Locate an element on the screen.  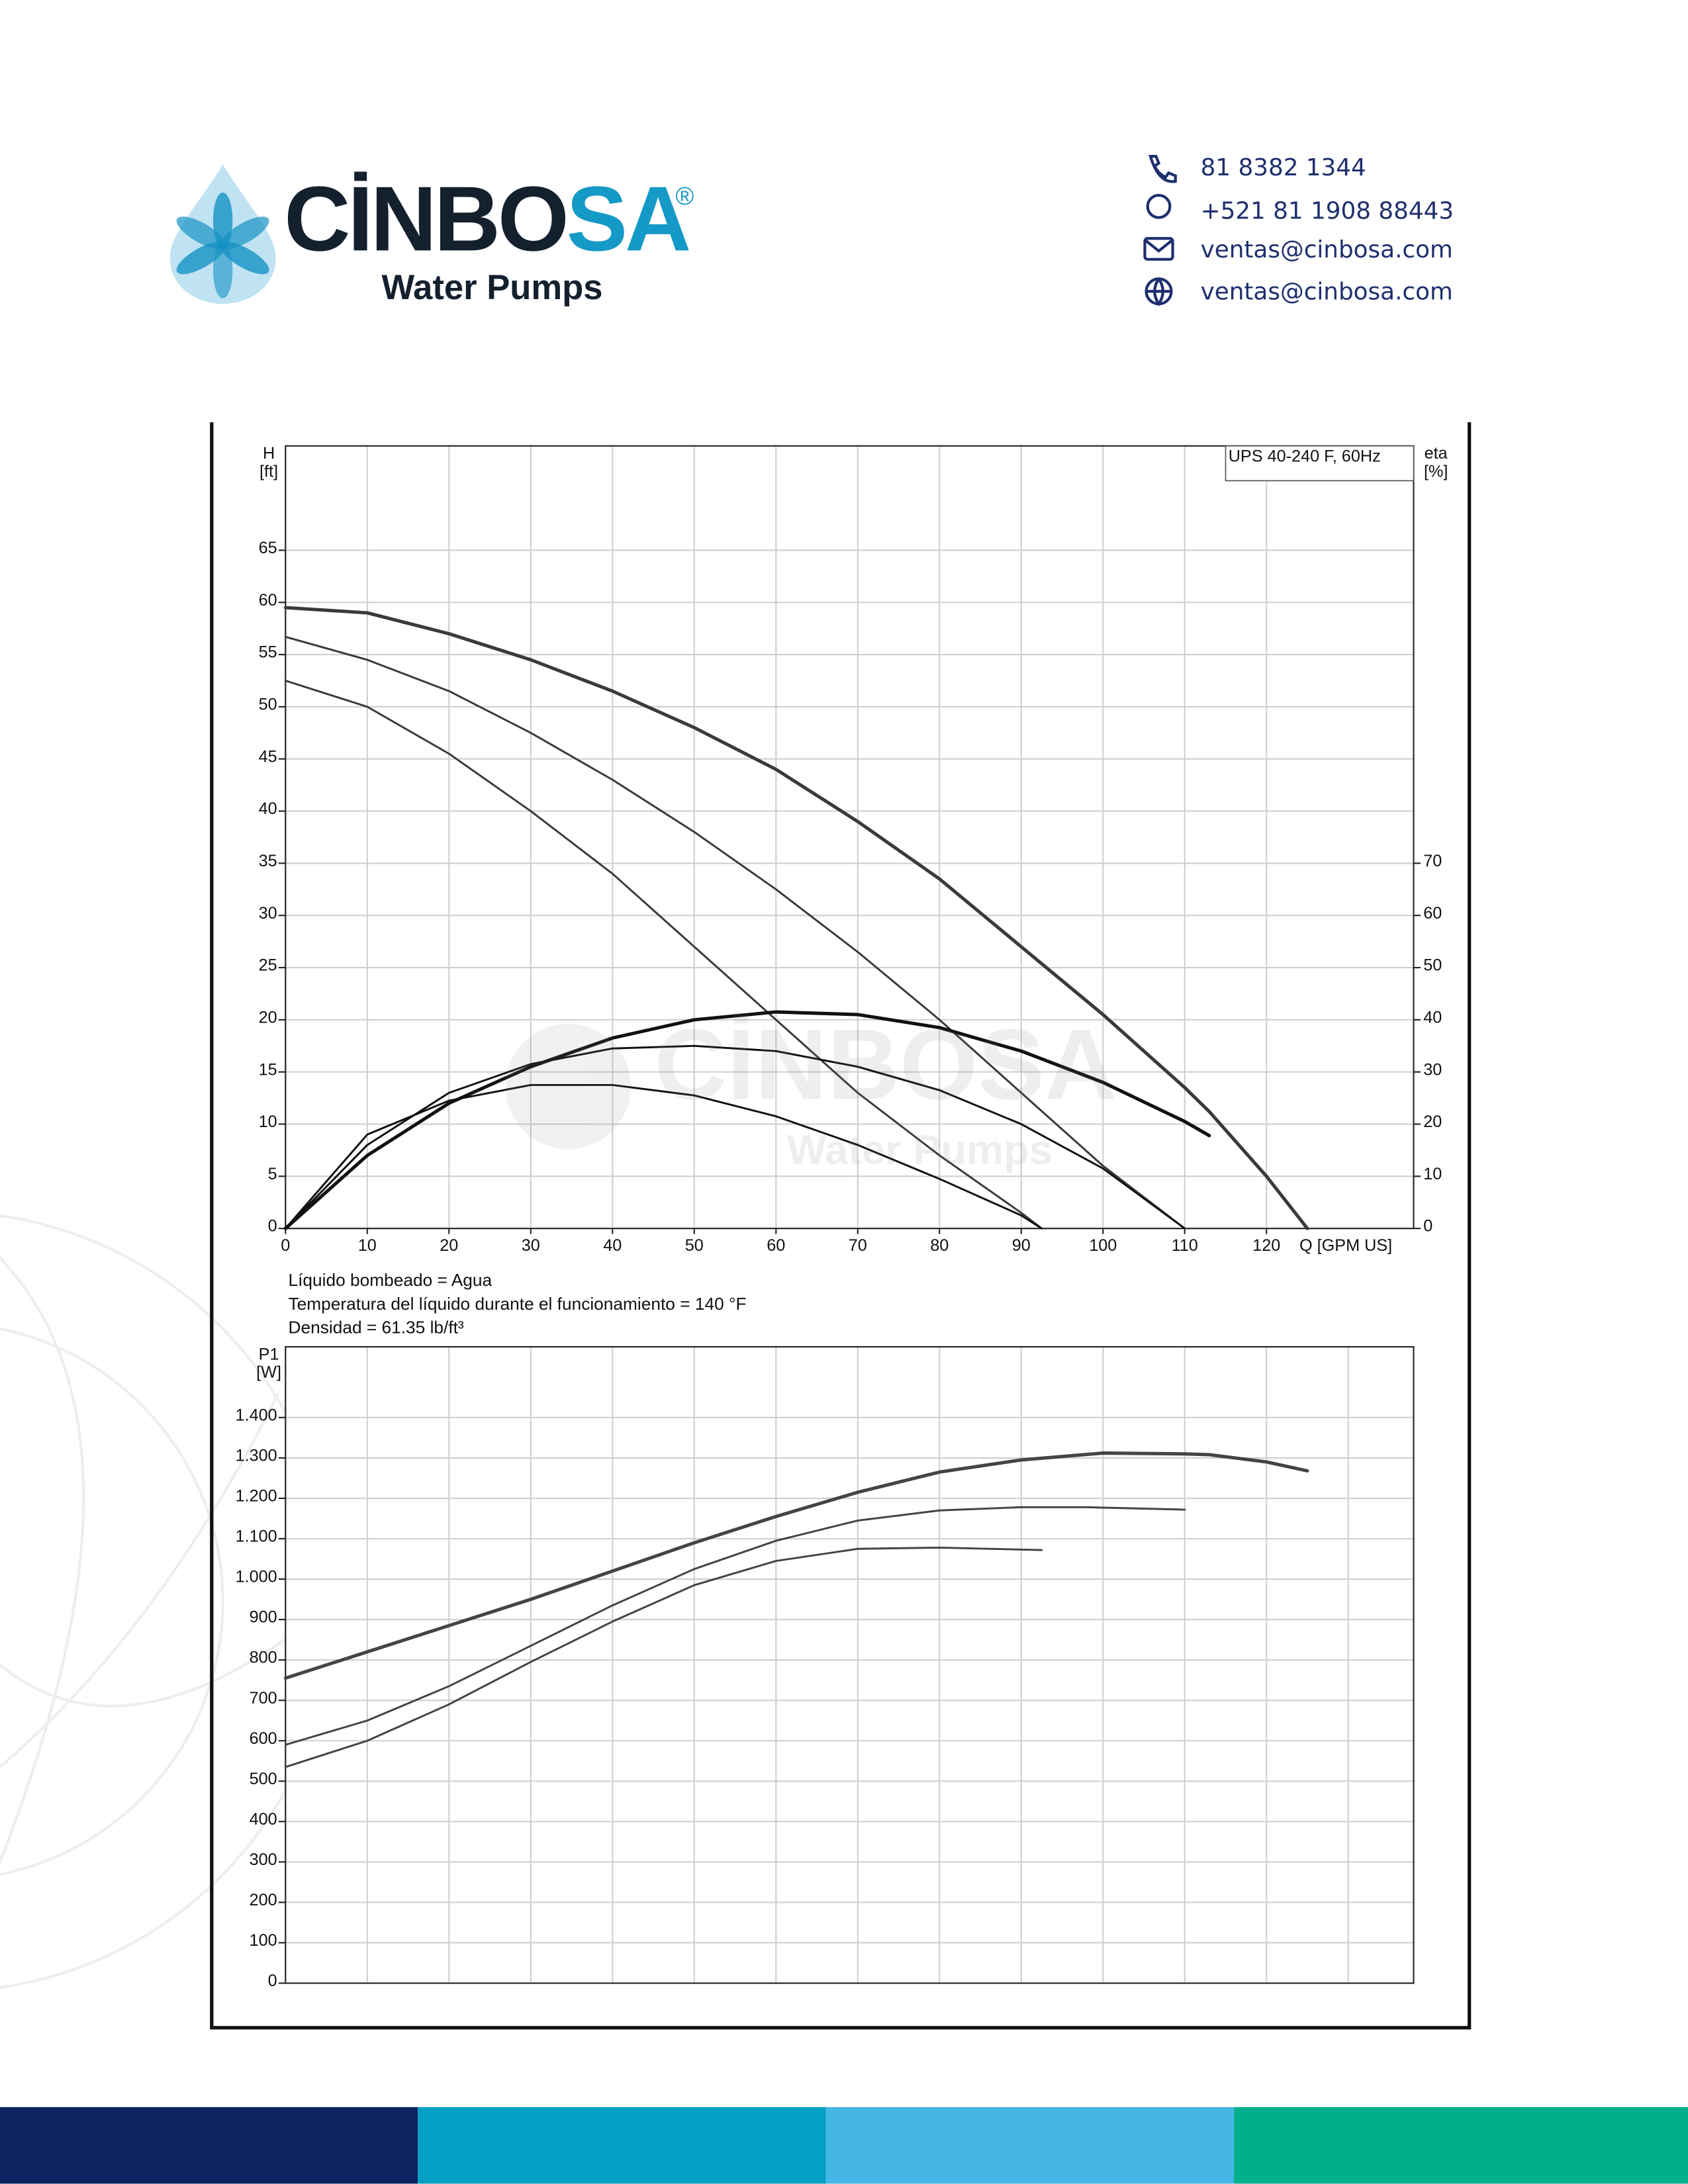
y-tick-label: 40 is located at coordinates (268, 808).